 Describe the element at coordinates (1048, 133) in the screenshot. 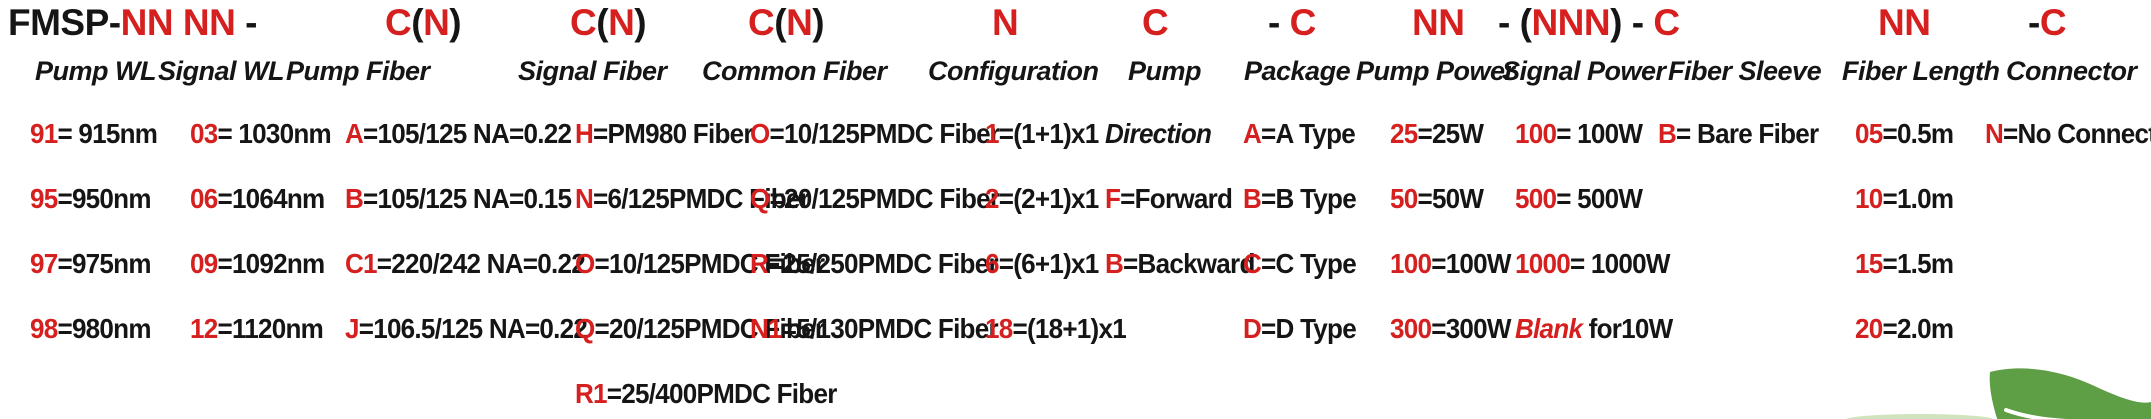

I see `configuration-meaning: =(1+1)x1` at that location.